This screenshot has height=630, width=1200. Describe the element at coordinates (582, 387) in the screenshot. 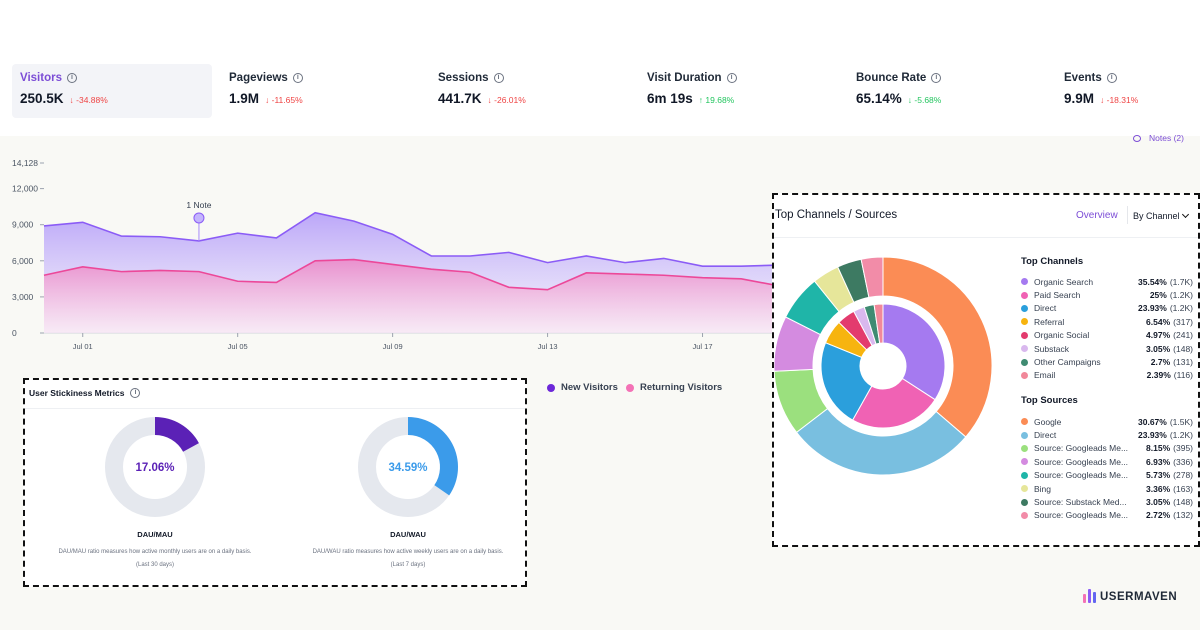

I see `legend-new-visitors: New Visitors` at that location.